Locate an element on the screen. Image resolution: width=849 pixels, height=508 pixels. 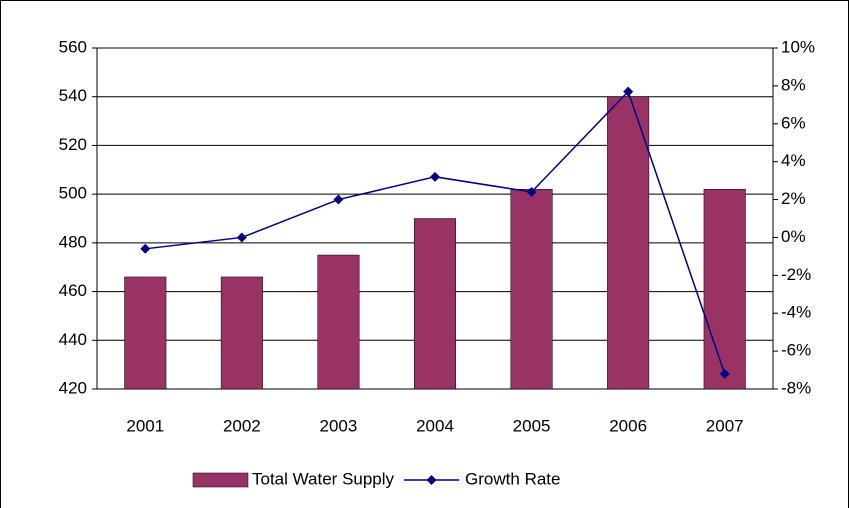
x-tick-label: 2004 is located at coordinates (435, 425).